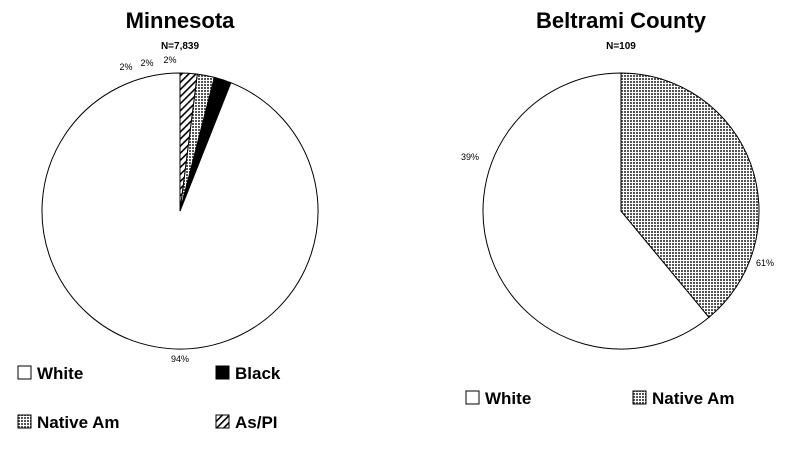  Describe the element at coordinates (621, 20) in the screenshot. I see `chart-title: Beltrami County` at that location.